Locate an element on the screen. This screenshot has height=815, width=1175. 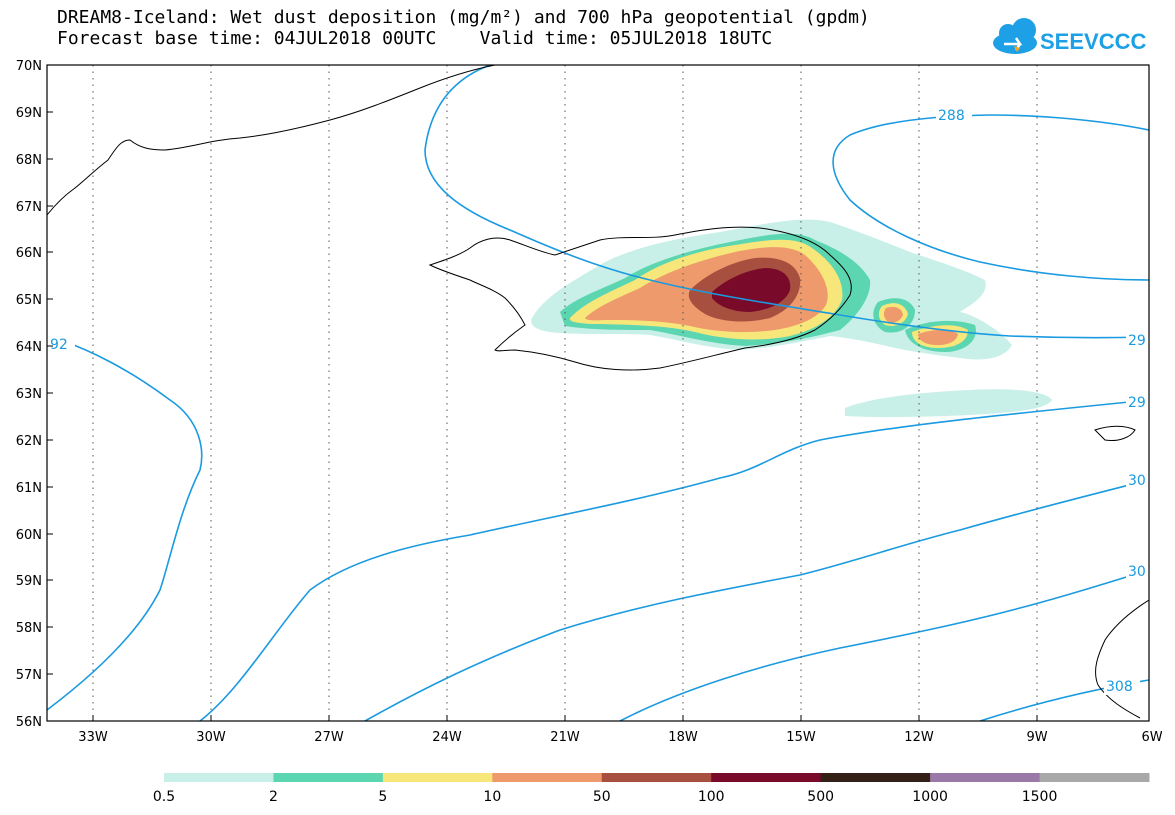
legend-label: 500 is located at coordinates (820, 797).